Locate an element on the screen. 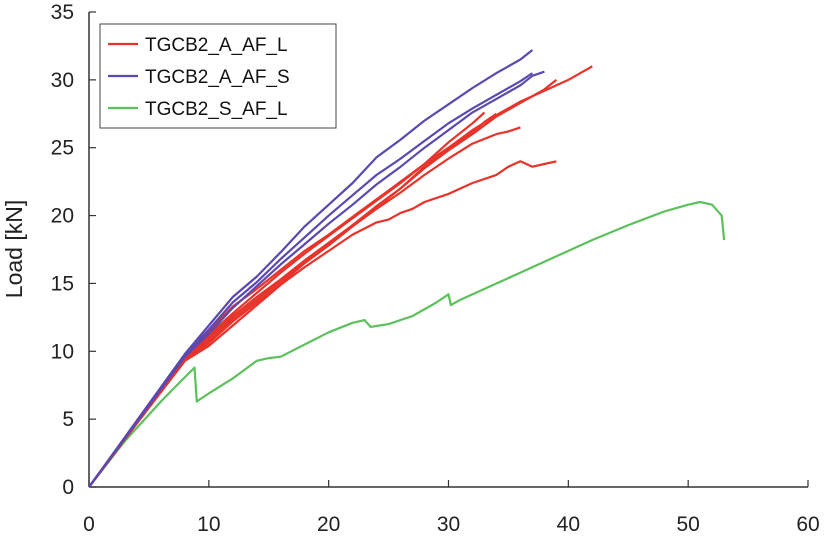 This screenshot has width=825, height=541. x-tick-label: 40 is located at coordinates (568, 524).